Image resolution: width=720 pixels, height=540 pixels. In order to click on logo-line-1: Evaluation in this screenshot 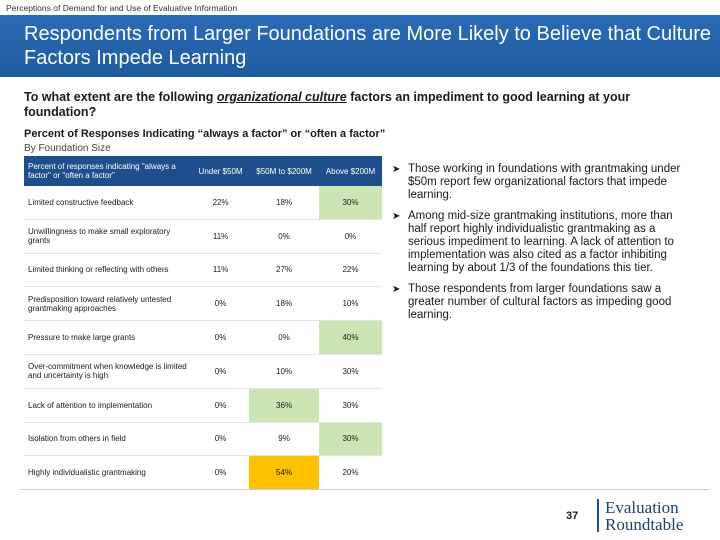, I will do `click(642, 507)`.